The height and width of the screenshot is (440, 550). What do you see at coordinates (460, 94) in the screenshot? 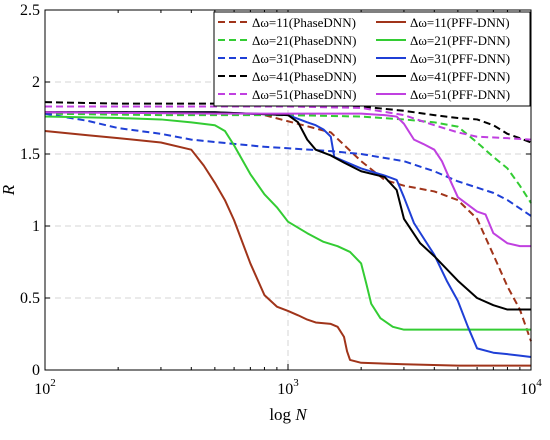
I see `legend-label: Δω=51(PFF-DNN)` at bounding box center [460, 94].